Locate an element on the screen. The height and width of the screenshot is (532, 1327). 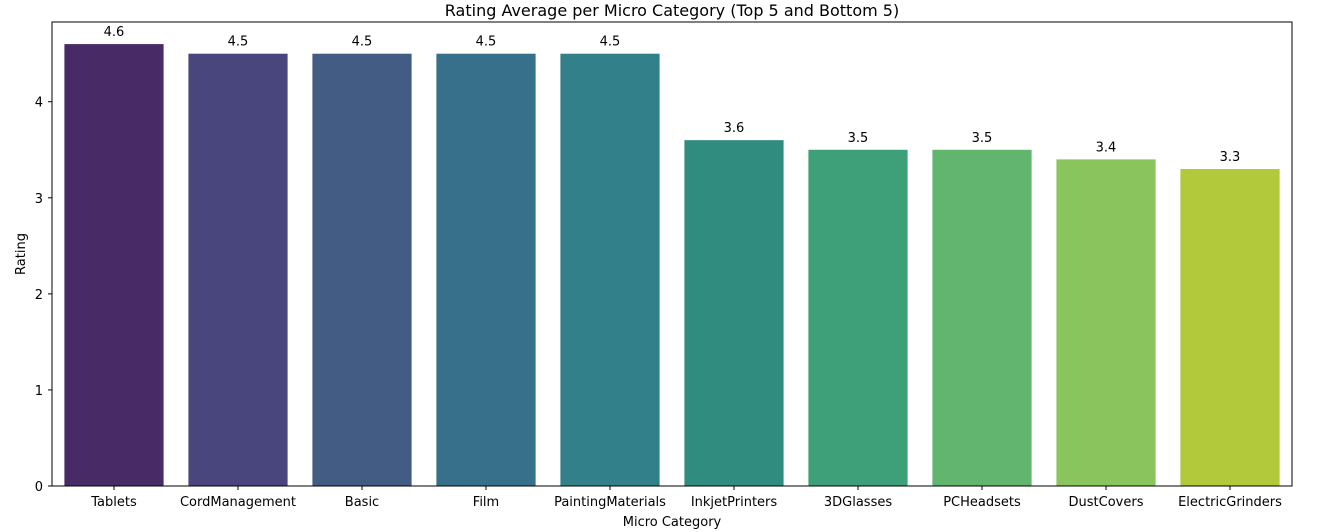
x-tick-label-0: Tablets is located at coordinates (113, 502).